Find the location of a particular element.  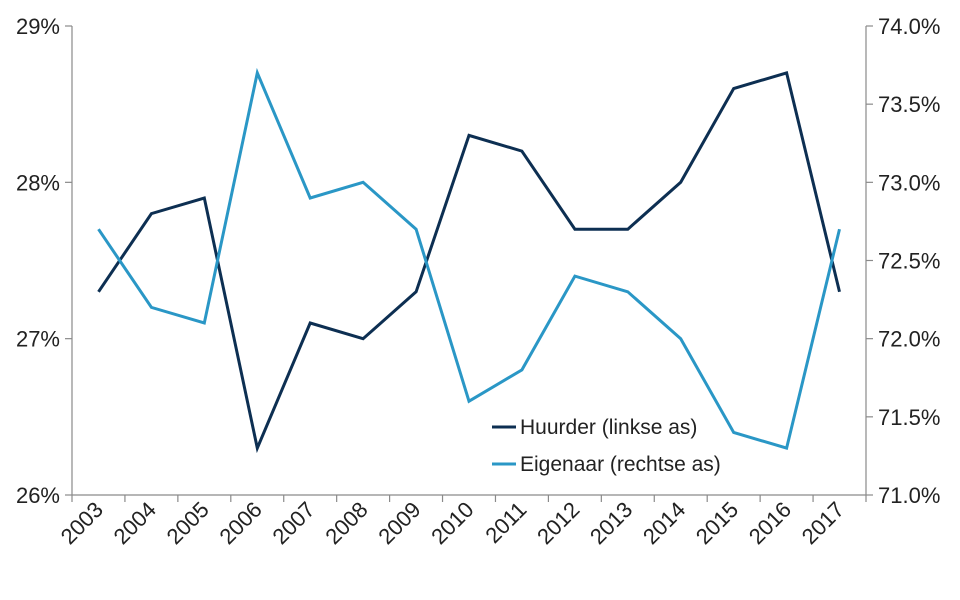

left-tick-label: 29% is located at coordinates (38, 26).